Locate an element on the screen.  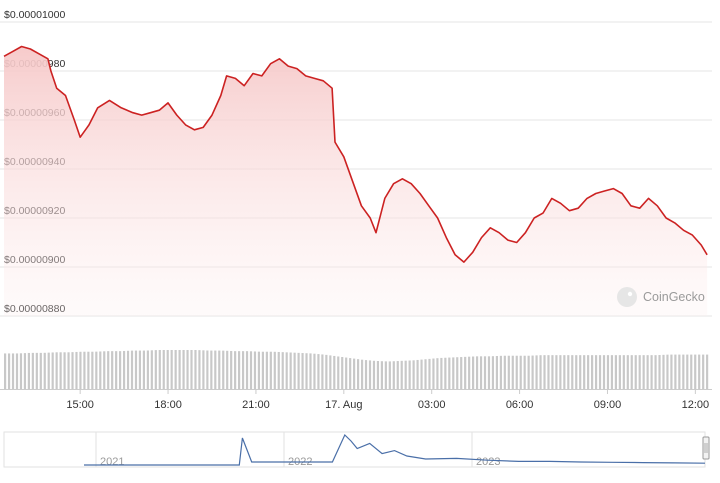
x-tick-label: 03:00 is located at coordinates (432, 405).